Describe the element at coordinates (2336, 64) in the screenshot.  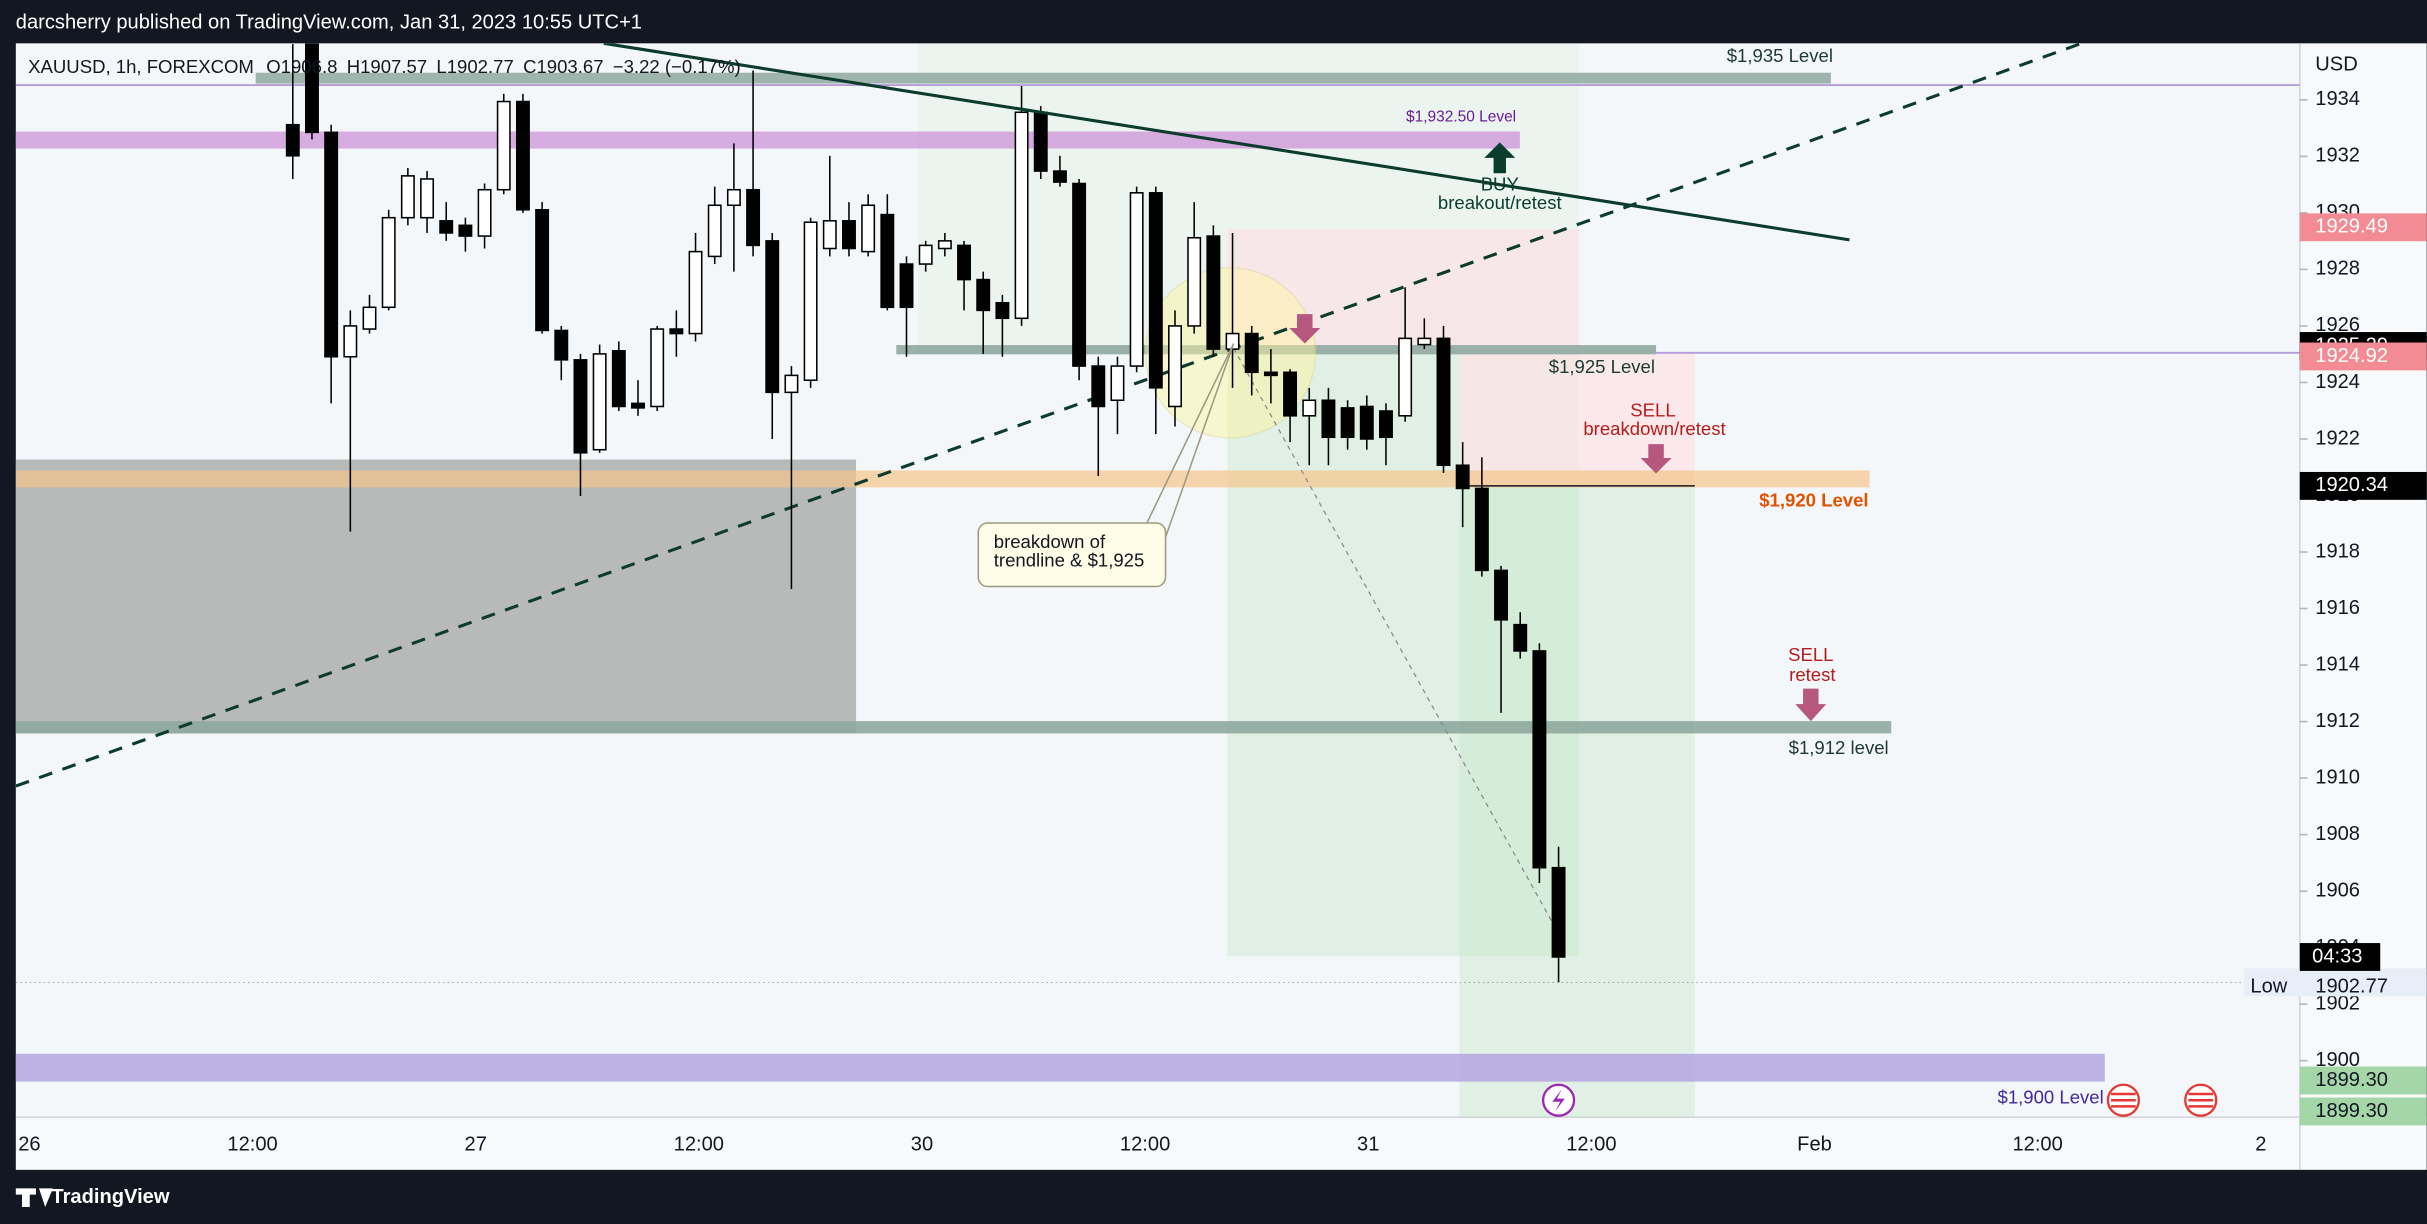
I see `currency: USD` at that location.